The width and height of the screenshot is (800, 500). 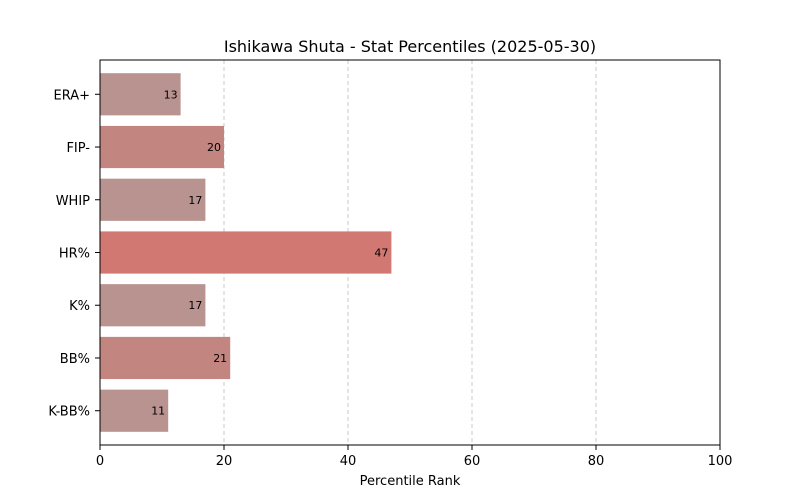 I want to click on bar-value-label: 11, so click(x=158, y=411).